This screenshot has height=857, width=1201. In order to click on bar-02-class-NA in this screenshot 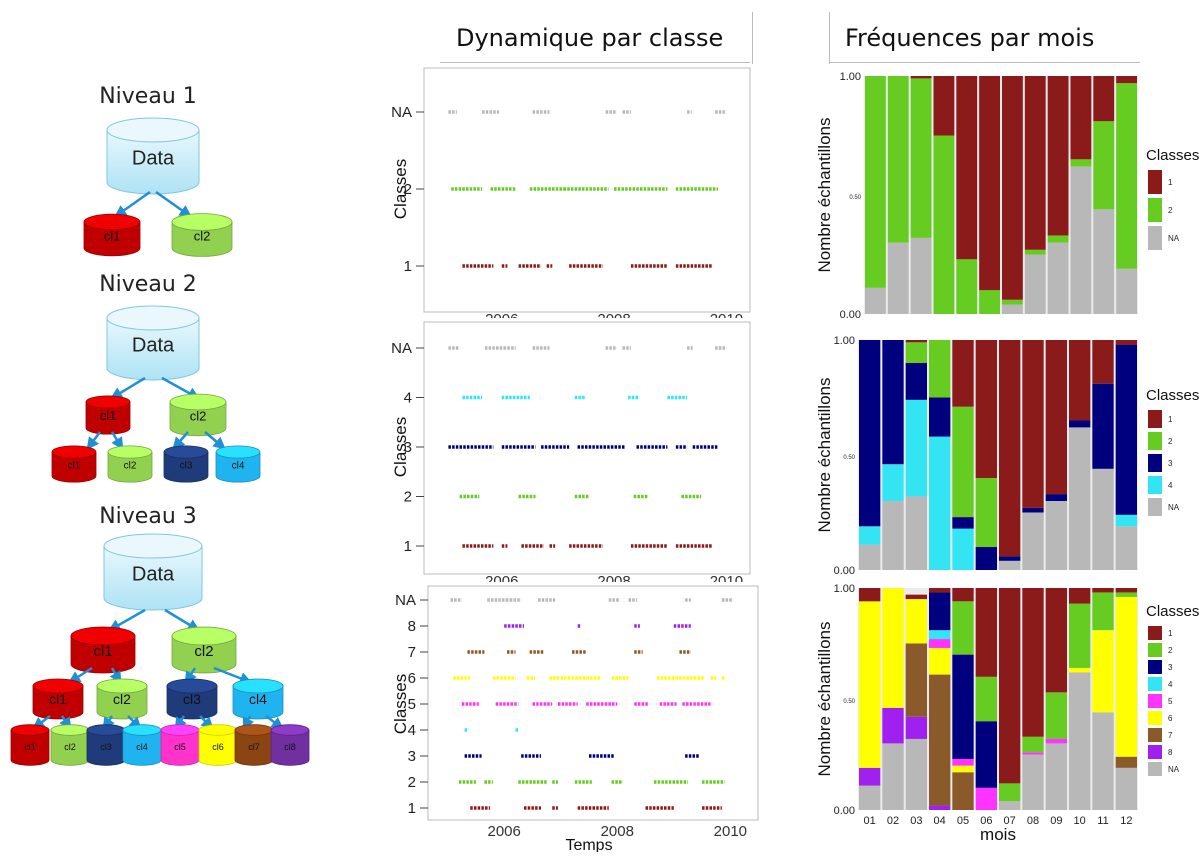, I will do `click(893, 776)`.